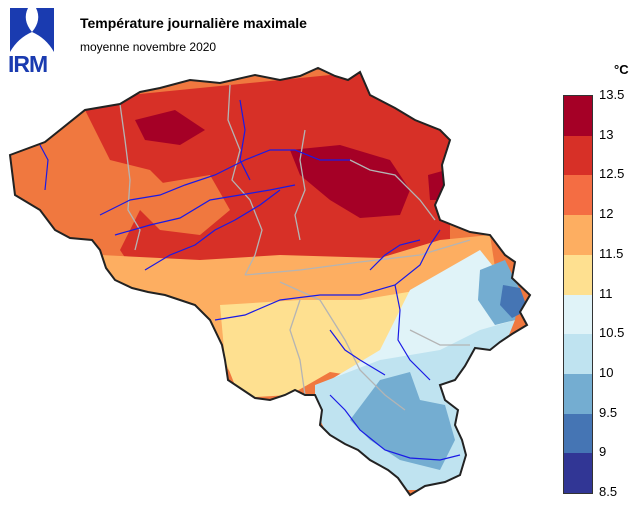 The width and height of the screenshot is (640, 507). Describe the element at coordinates (606, 134) in the screenshot. I see `legend-tick-label: 13` at that location.